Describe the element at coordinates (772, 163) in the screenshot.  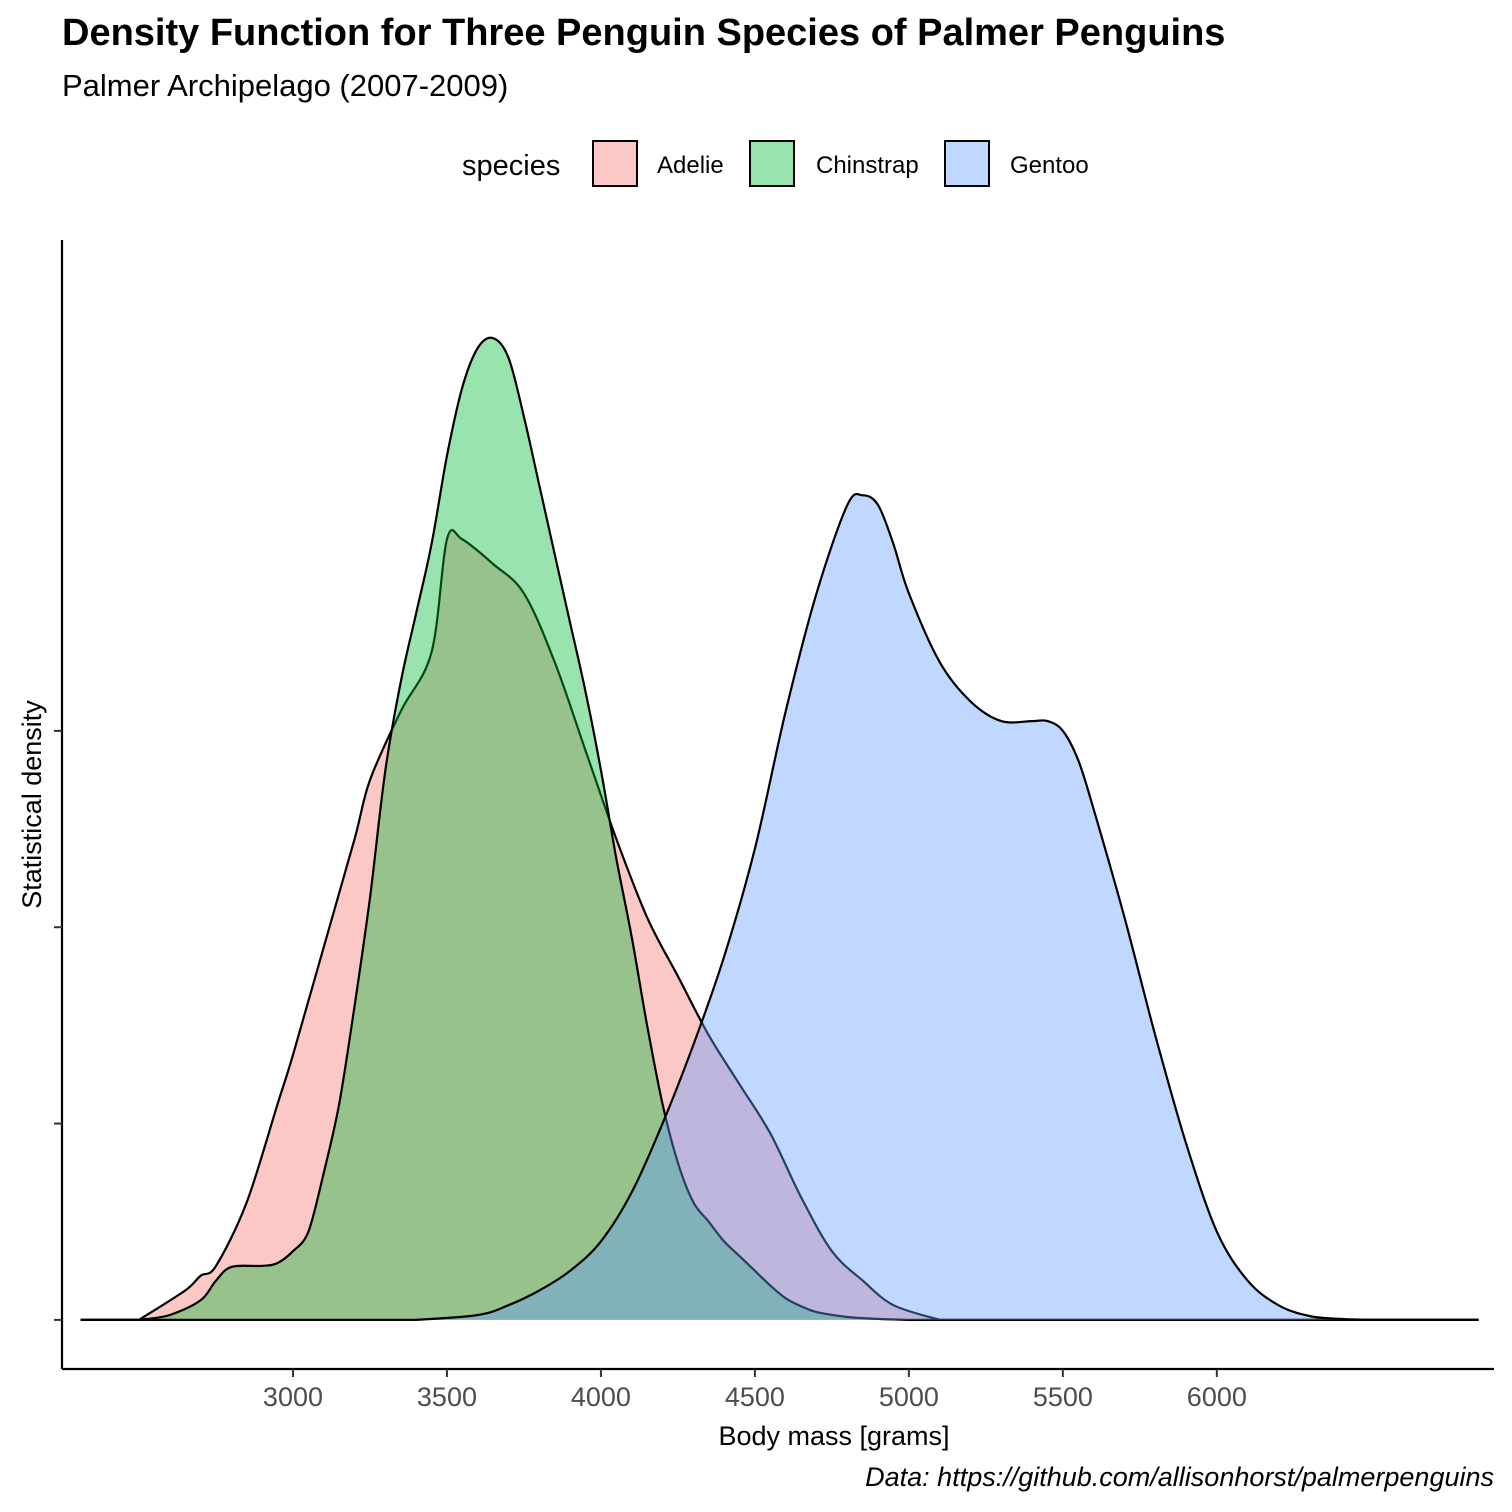
I see `legend-key-chinstrap` at that location.